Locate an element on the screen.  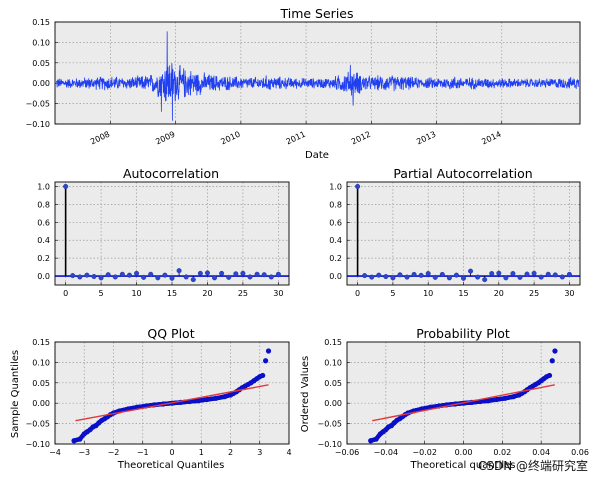
ts-xtick-label: 2014 is located at coordinates (491, 138).